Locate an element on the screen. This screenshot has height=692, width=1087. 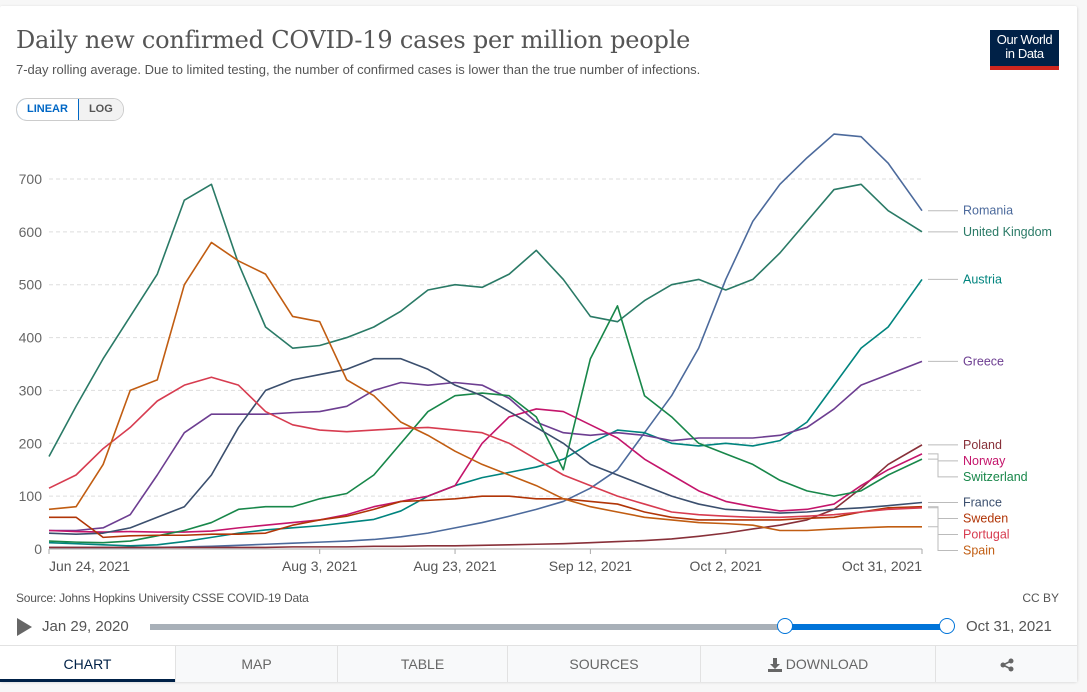
series-line-norway is located at coordinates (485, 470).